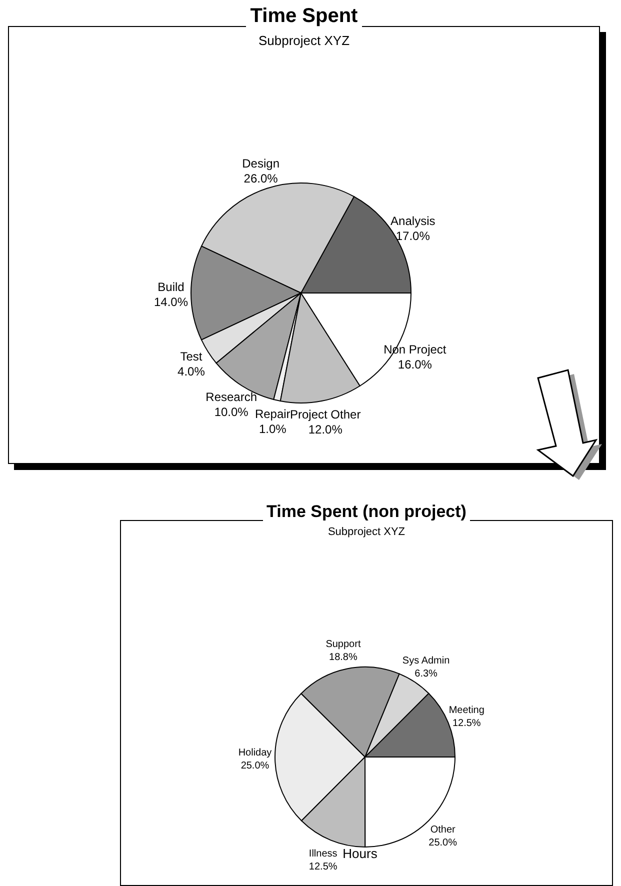 This screenshot has height=886, width=621. What do you see at coordinates (261, 178) in the screenshot?
I see `data-label: 26.0%` at bounding box center [261, 178].